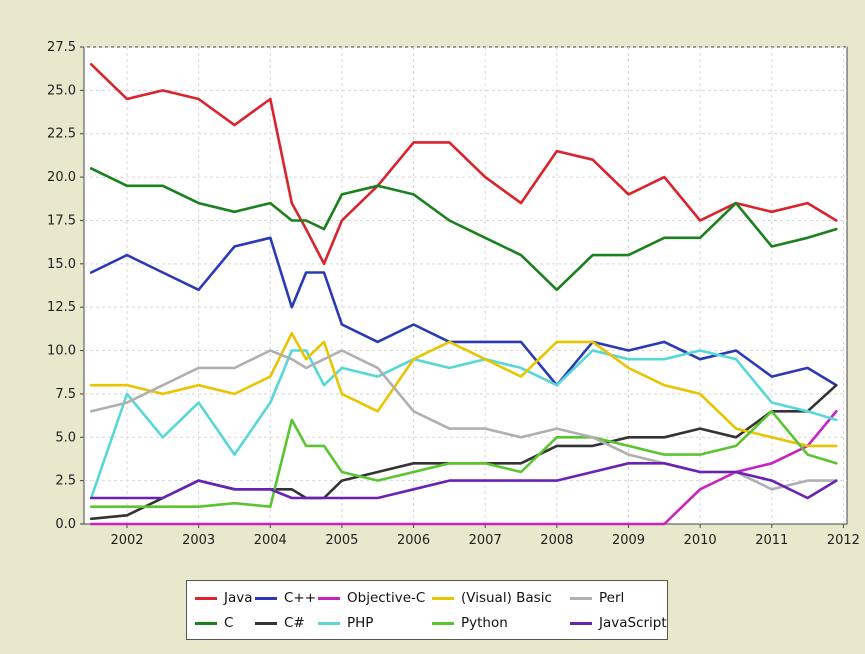  What do you see at coordinates (633, 623) in the screenshot?
I see `legend-label: JavaScript` at bounding box center [633, 623].